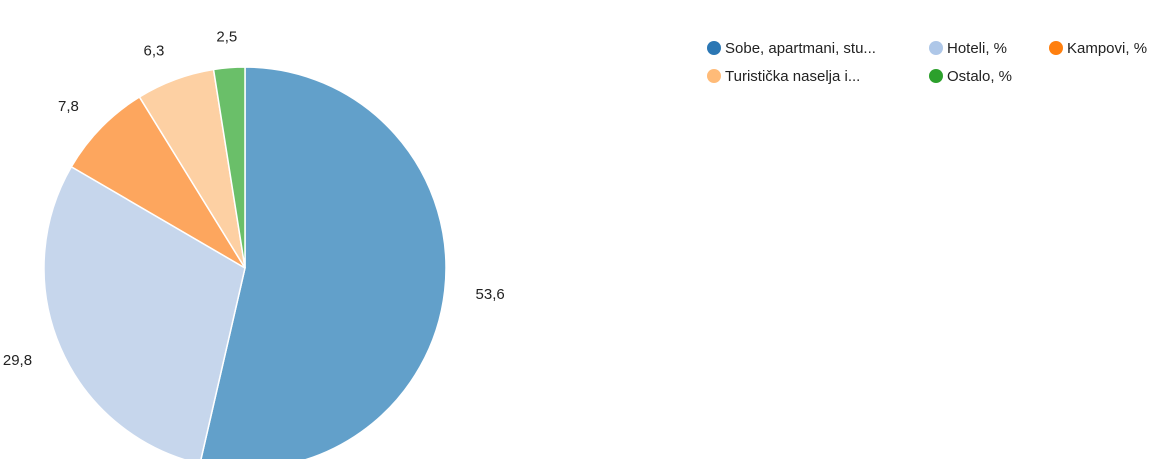 The width and height of the screenshot is (1162, 459). What do you see at coordinates (1056, 48) in the screenshot?
I see `legend-swatch-kampovi` at bounding box center [1056, 48].